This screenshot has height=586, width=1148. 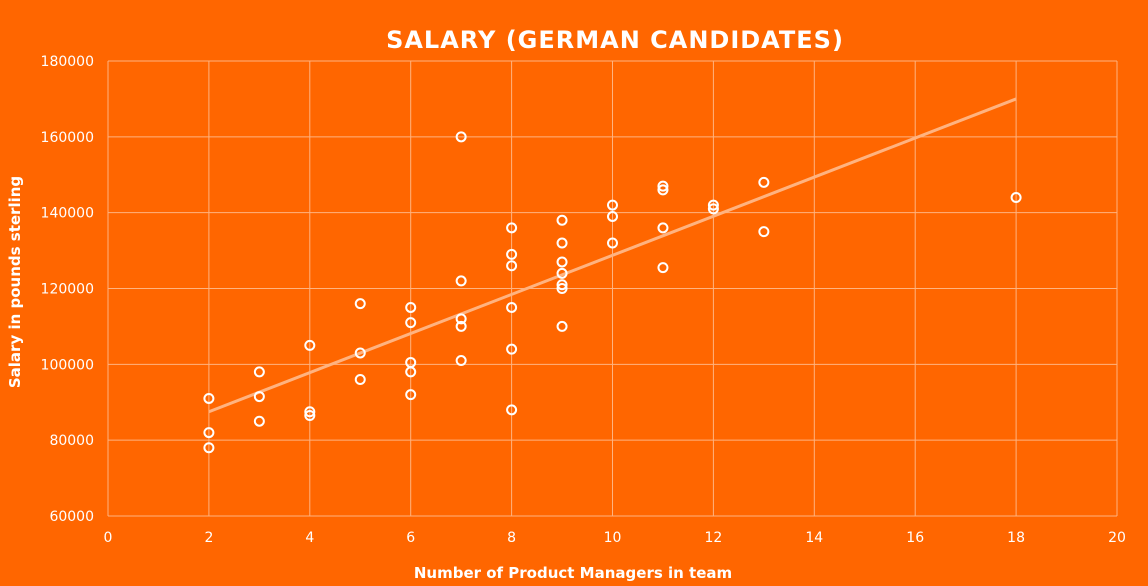 I want to click on x-tick-label: 12, so click(x=713, y=538).